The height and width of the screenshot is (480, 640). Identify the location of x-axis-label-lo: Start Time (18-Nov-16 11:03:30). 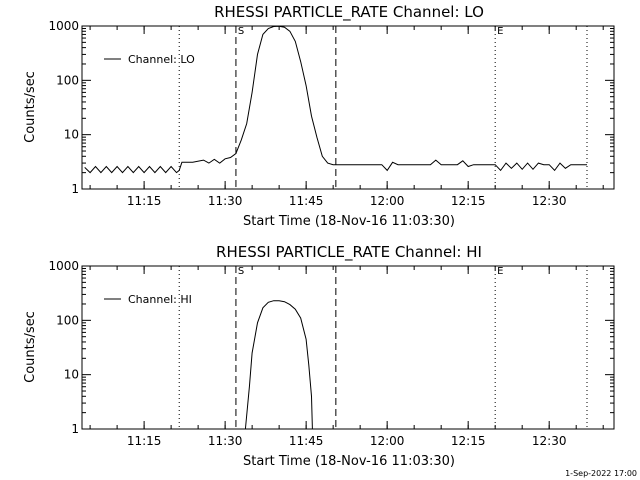
(349, 221).